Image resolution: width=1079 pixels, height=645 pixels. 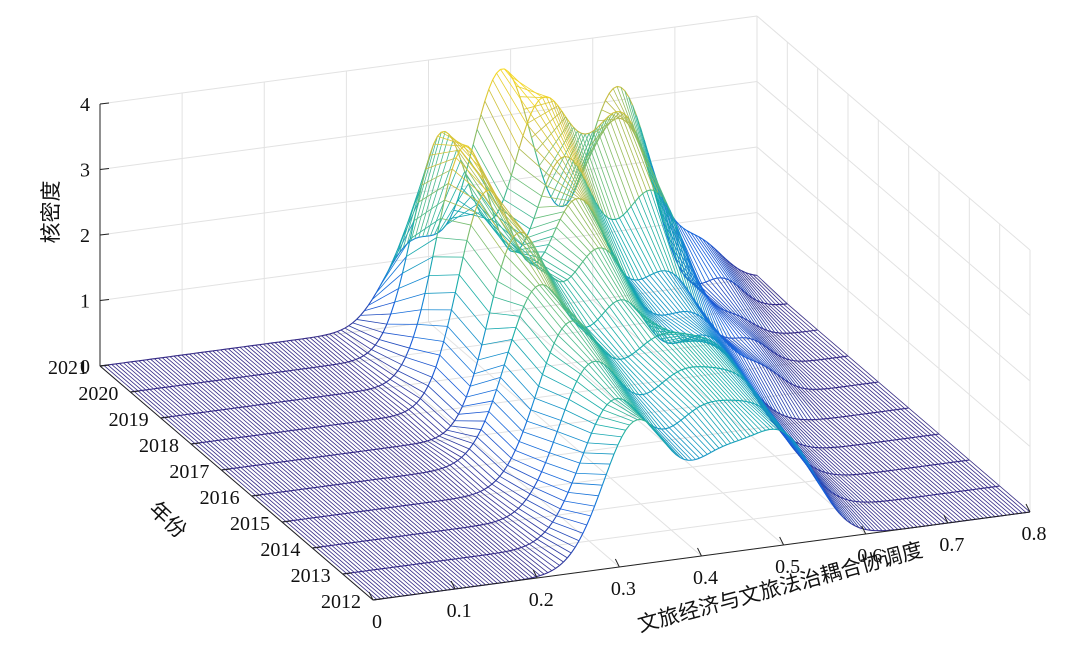 I want to click on z-tick-label: 1, so click(x=85, y=302).